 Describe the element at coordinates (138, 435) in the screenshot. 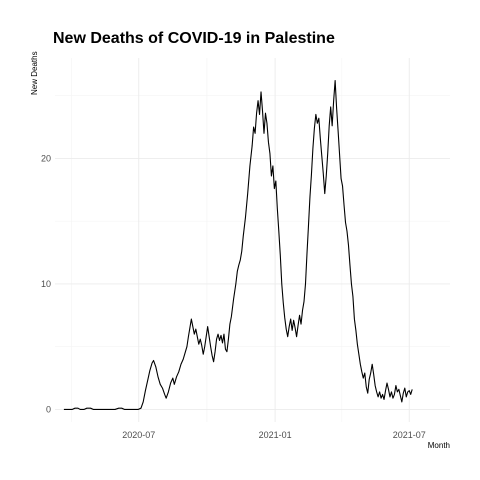

I see `x-tick-label: 2020-07` at that location.